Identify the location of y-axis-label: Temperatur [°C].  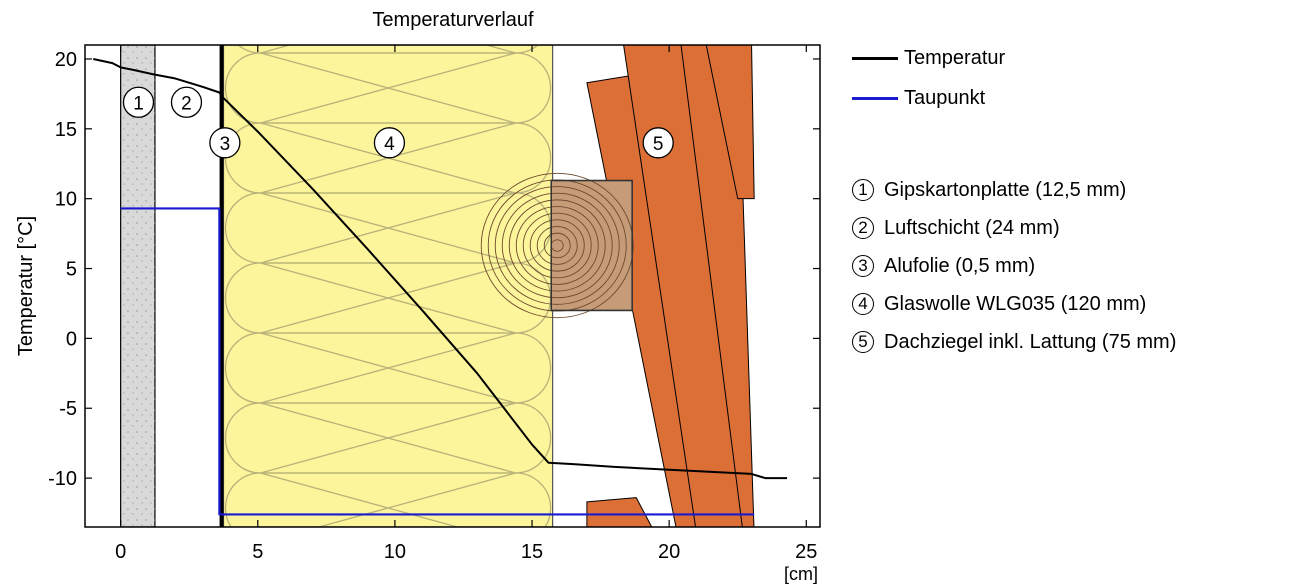
(26, 286).